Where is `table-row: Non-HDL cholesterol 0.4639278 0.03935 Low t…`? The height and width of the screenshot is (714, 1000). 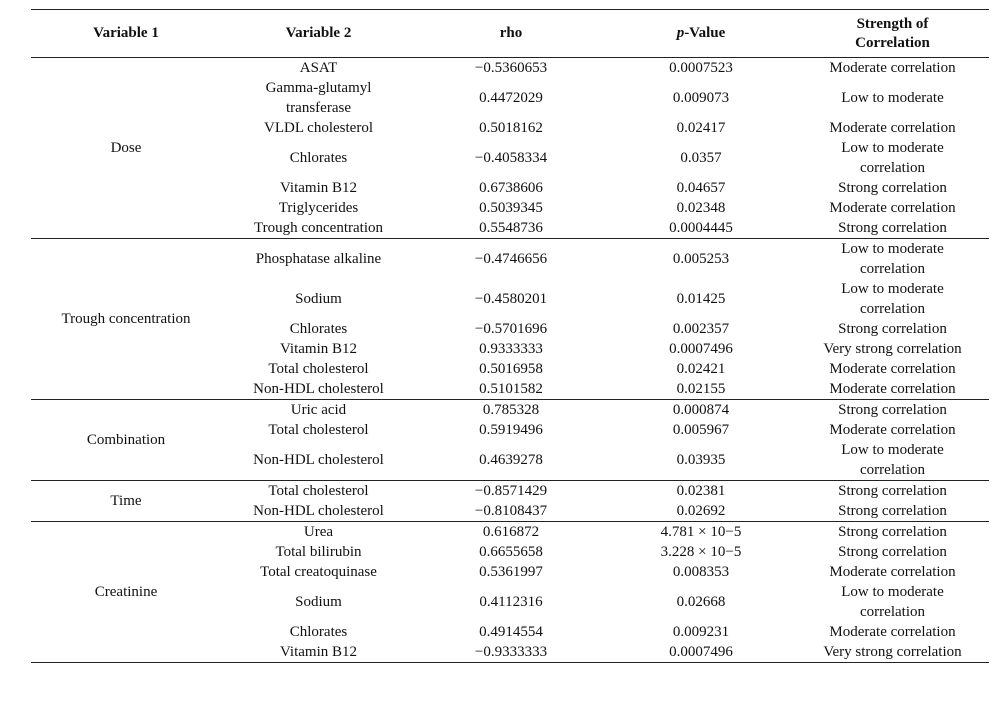 table-row: Non-HDL cholesterol 0.4639278 0.03935 Low t… is located at coordinates (510, 460).